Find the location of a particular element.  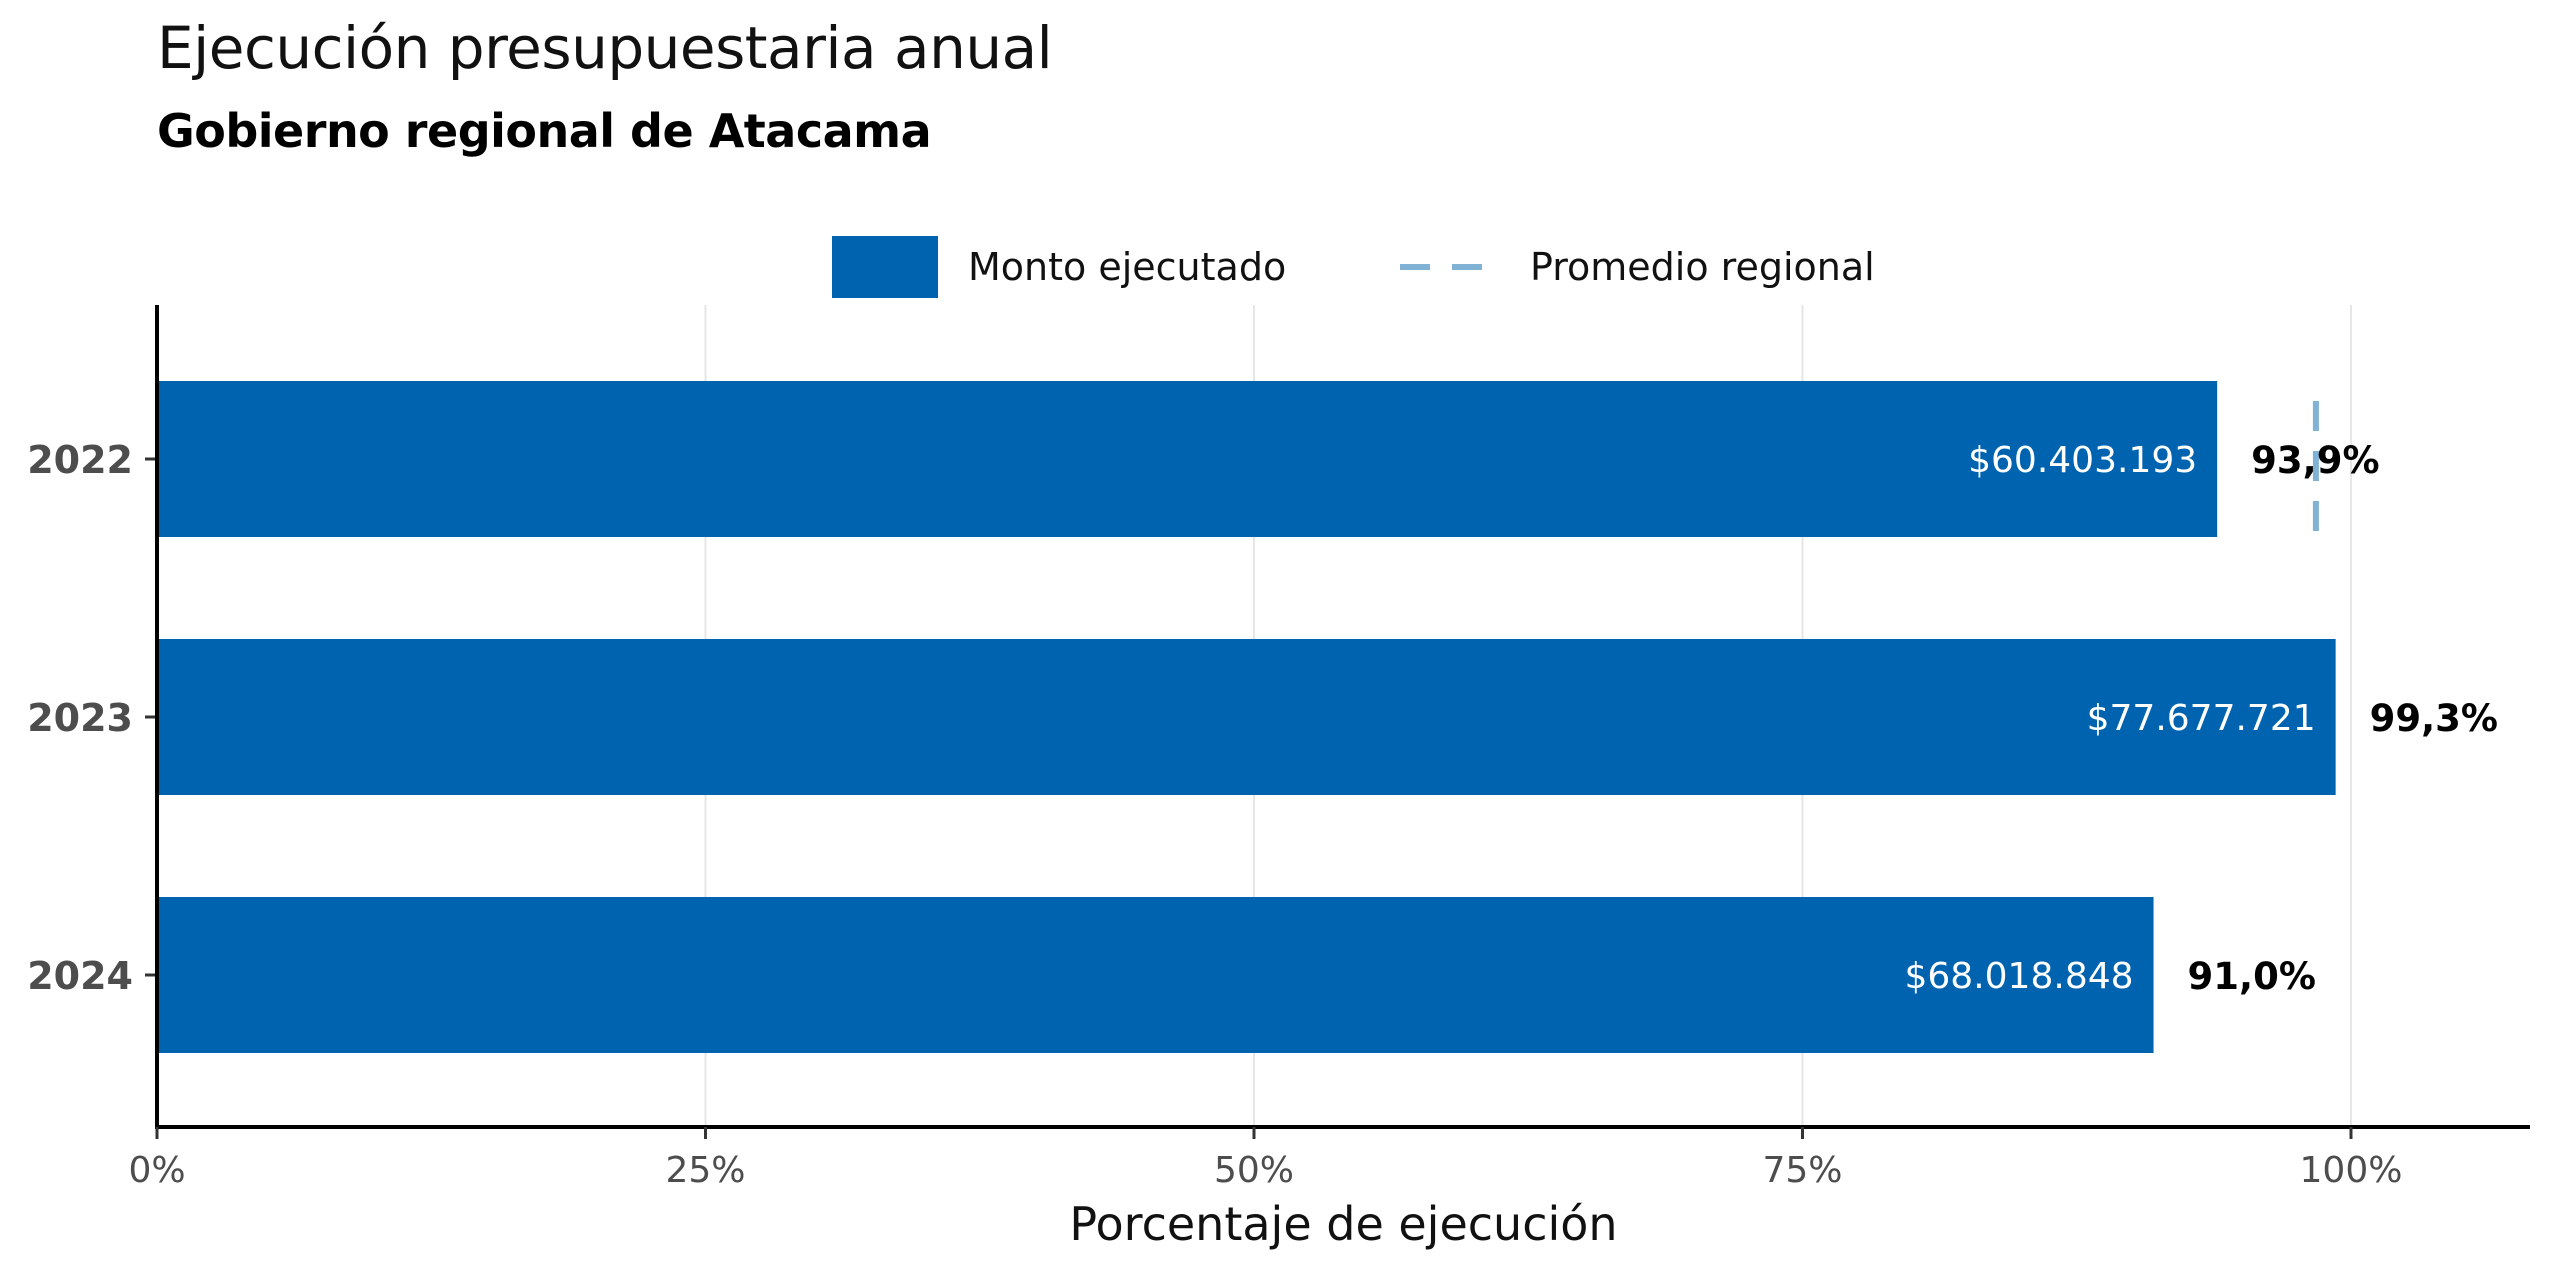

y-tick-label-2023: 2023 is located at coordinates (80, 718).